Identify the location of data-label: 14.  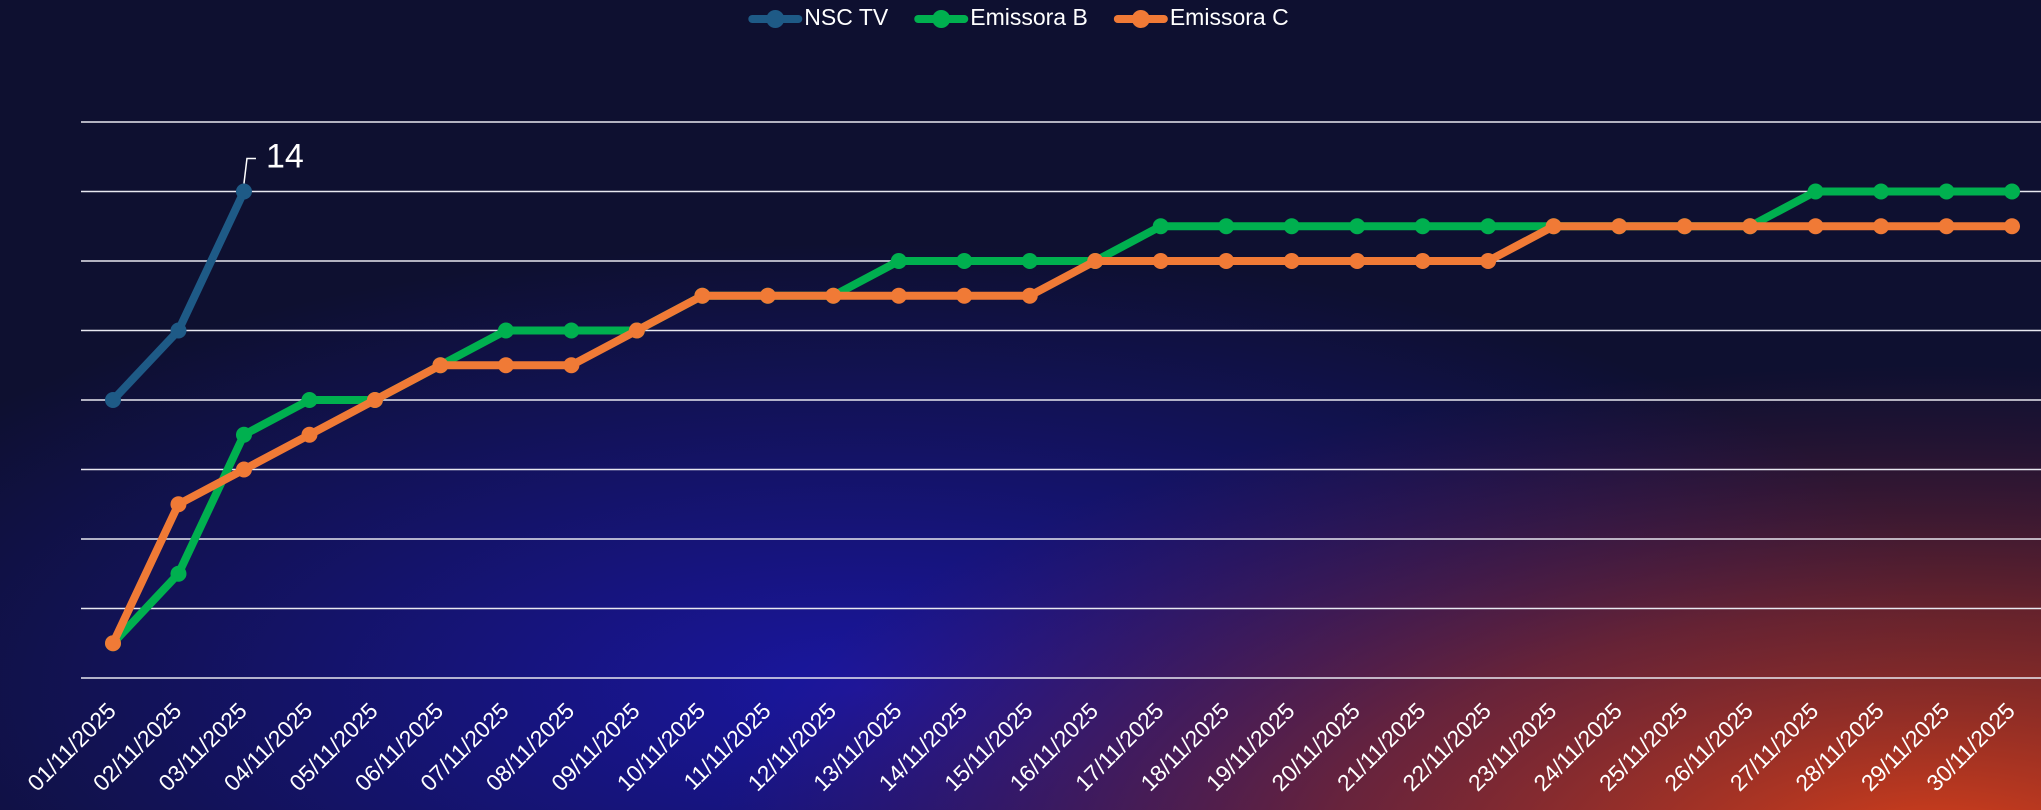
(285, 156).